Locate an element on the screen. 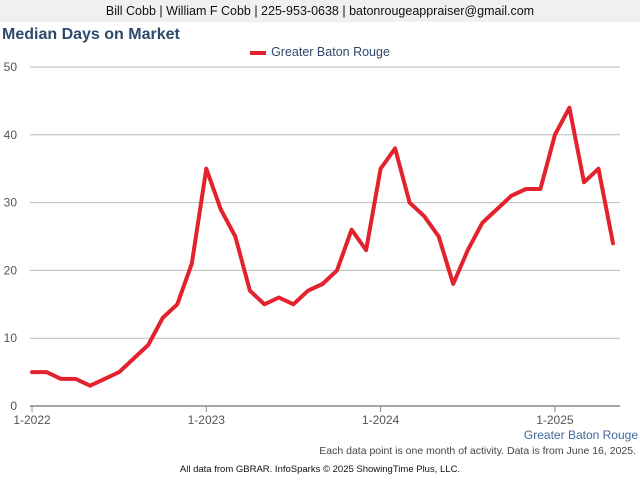 The width and height of the screenshot is (640, 480). y-tick-label: 30 is located at coordinates (11, 203).